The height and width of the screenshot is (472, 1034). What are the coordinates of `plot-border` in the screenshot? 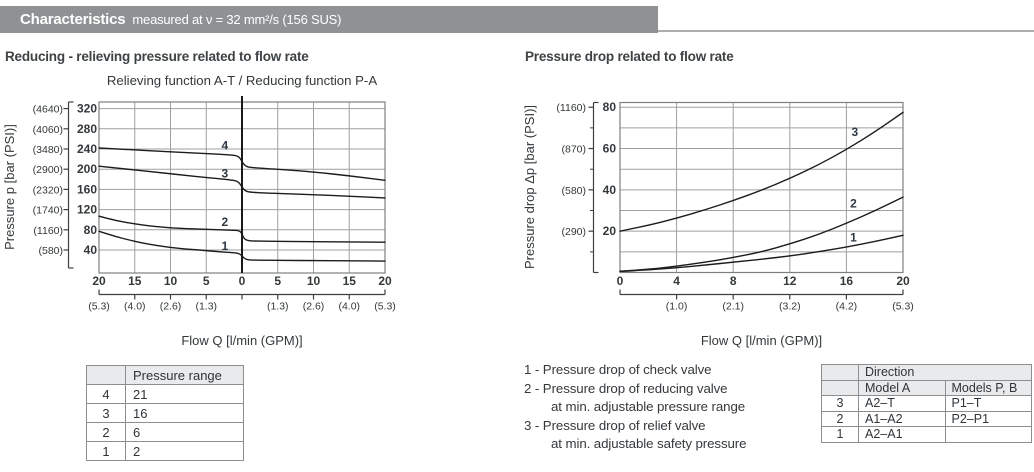 It's located at (761, 187).